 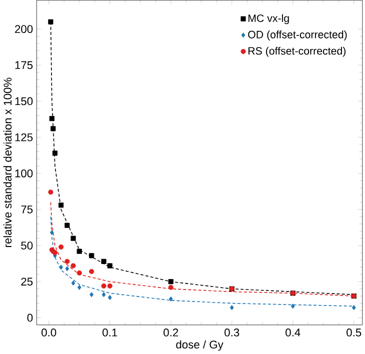 What do you see at coordinates (49, 332) in the screenshot?
I see `x-tick-label: 0.0` at bounding box center [49, 332].